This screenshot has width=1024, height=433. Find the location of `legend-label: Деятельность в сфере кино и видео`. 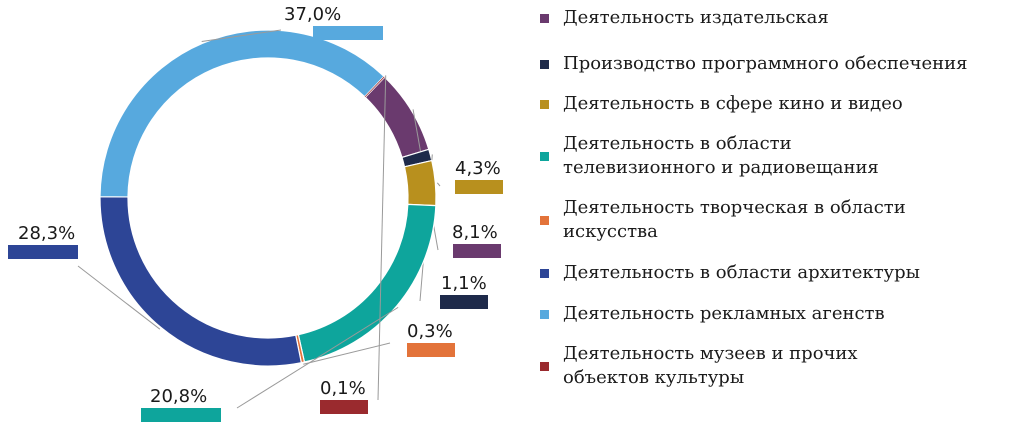

legend-label: Деятельность в сфере кино и видео is located at coordinates (733, 103).